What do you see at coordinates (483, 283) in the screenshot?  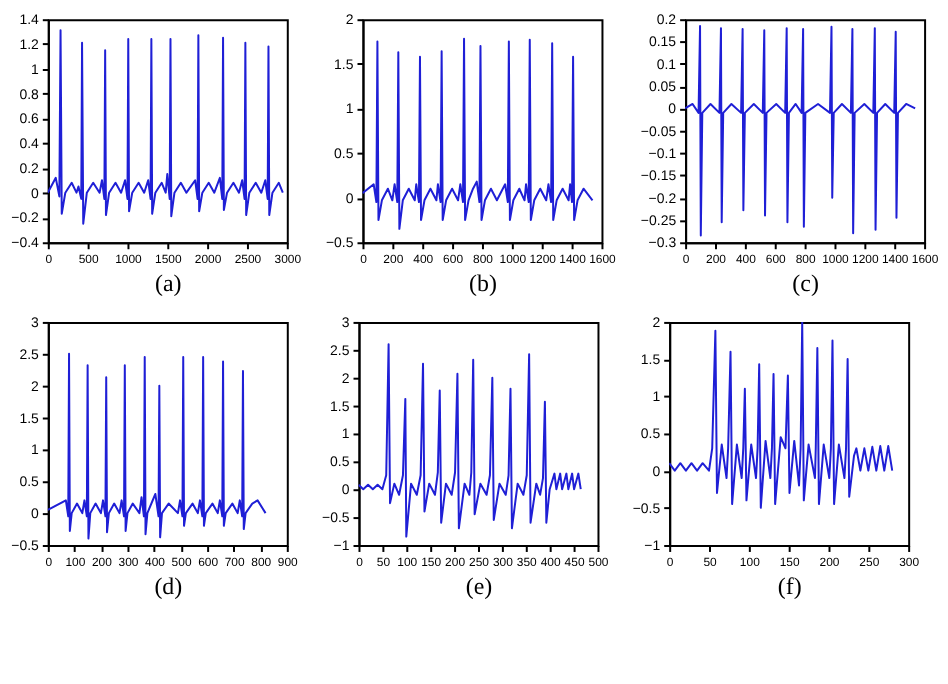 I see `x-axis-title: (b)` at bounding box center [483, 283].